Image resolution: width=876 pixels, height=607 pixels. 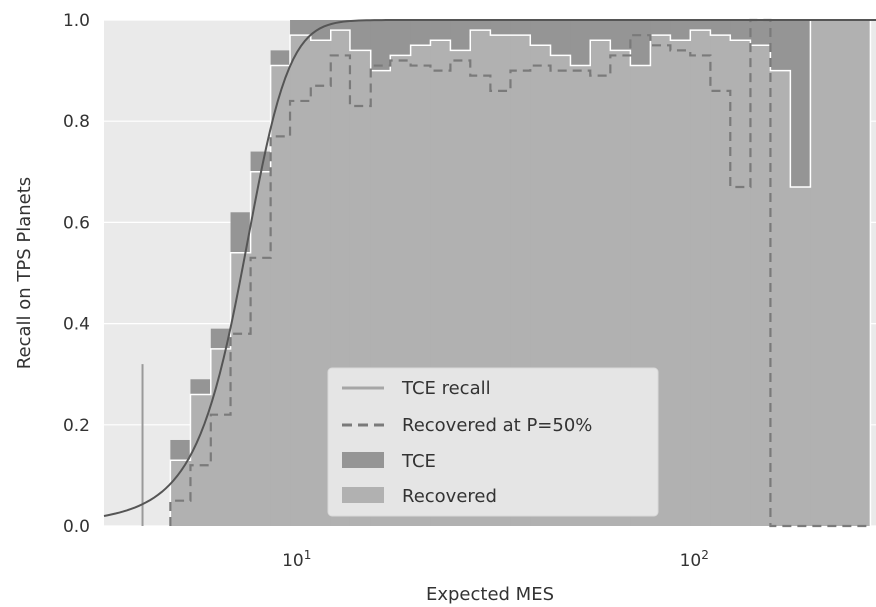 I want to click on y-tick-label-3: 0.6, so click(x=76, y=223).